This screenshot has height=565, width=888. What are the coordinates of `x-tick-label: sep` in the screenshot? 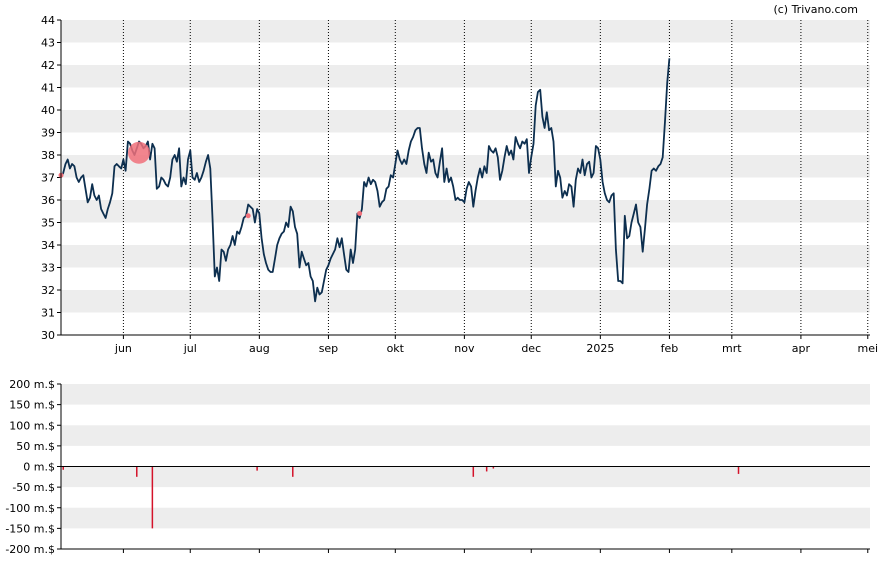 It's located at (328, 348).